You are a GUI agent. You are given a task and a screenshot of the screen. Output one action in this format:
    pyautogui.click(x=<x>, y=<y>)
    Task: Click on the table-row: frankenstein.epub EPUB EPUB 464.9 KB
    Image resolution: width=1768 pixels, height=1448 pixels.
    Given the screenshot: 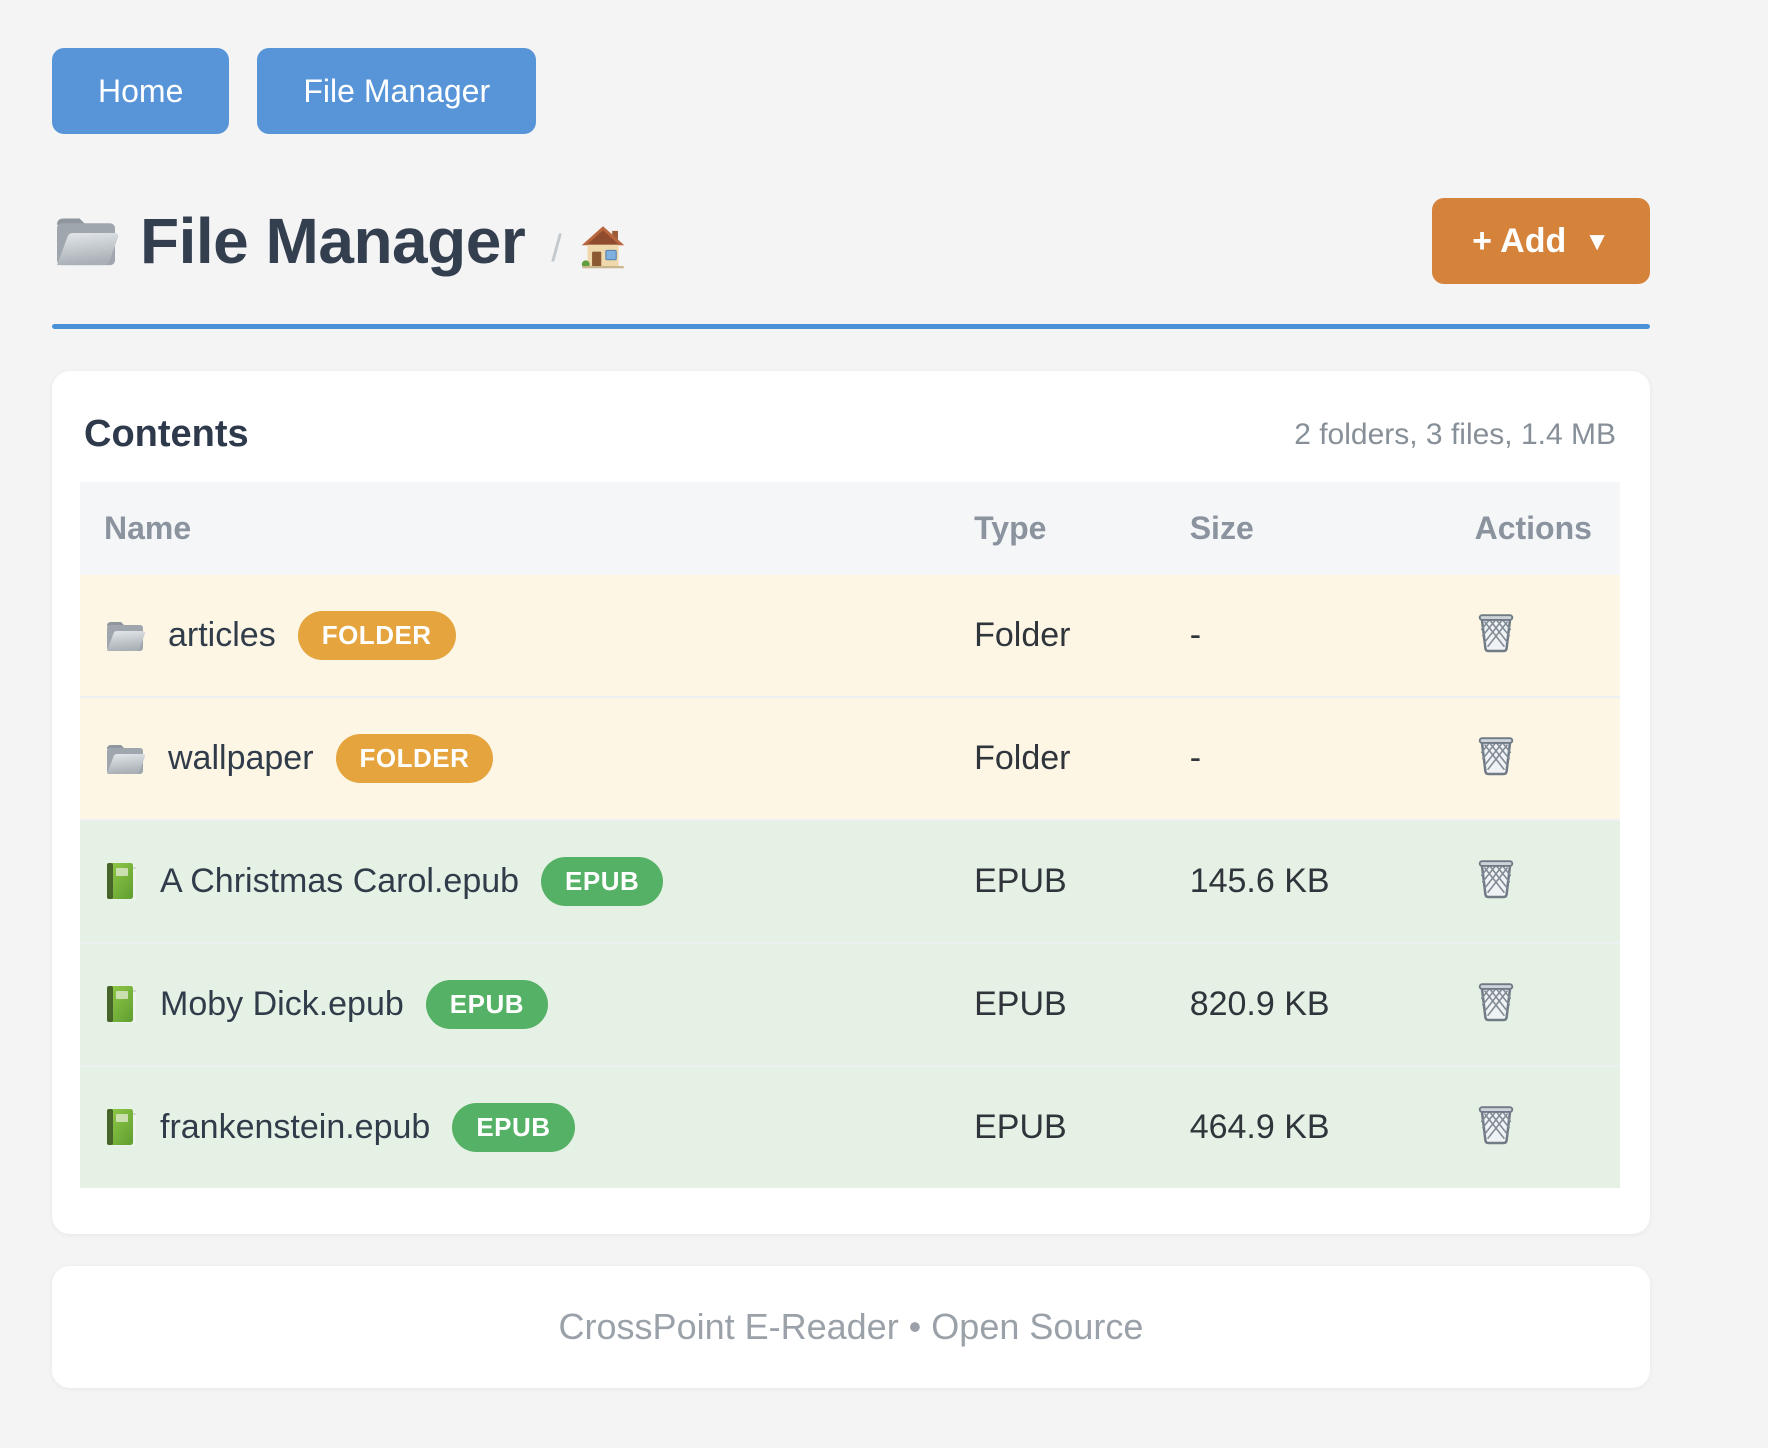 What is the action you would take?
    pyautogui.click(x=850, y=1126)
    